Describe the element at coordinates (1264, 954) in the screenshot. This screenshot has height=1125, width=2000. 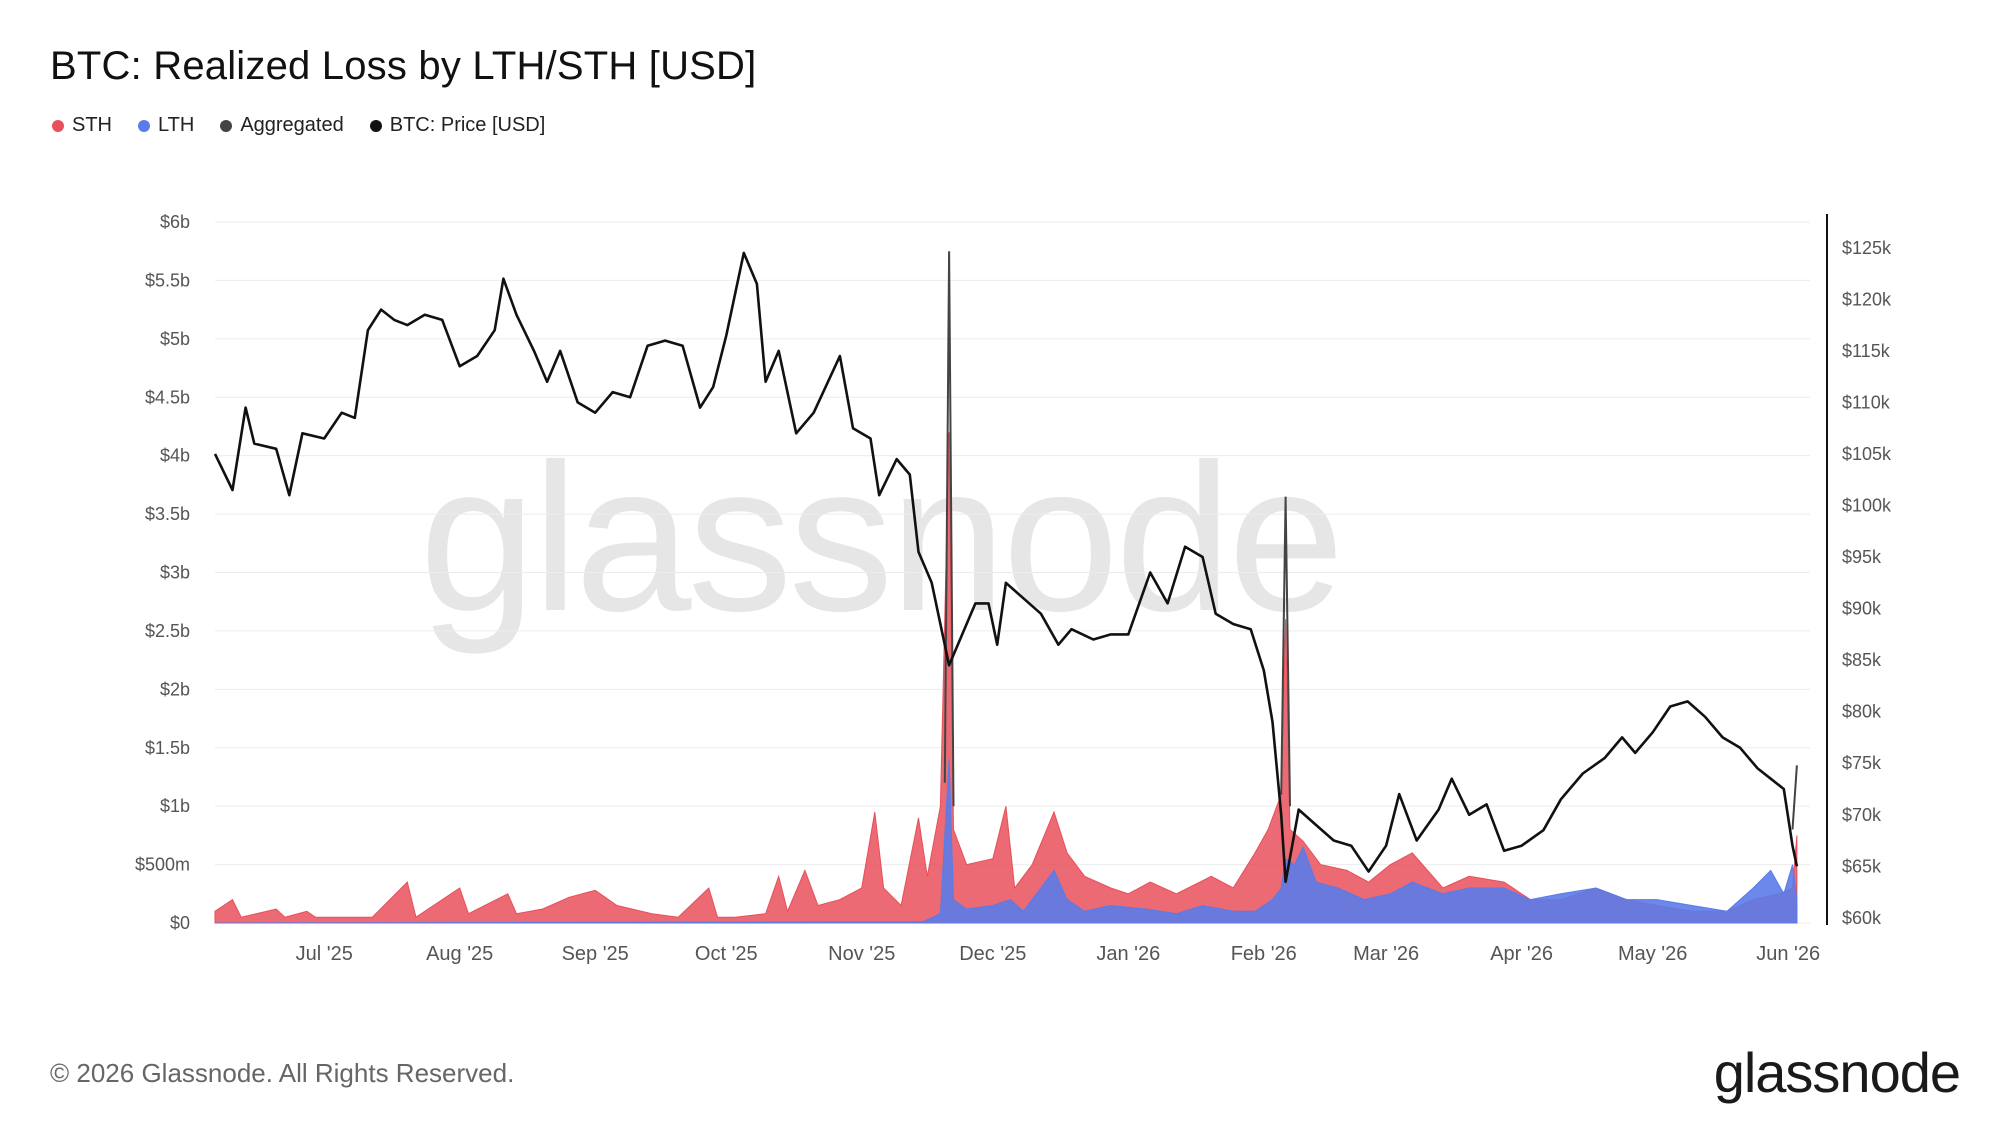
I see `x-tick-label: Feb '26` at that location.